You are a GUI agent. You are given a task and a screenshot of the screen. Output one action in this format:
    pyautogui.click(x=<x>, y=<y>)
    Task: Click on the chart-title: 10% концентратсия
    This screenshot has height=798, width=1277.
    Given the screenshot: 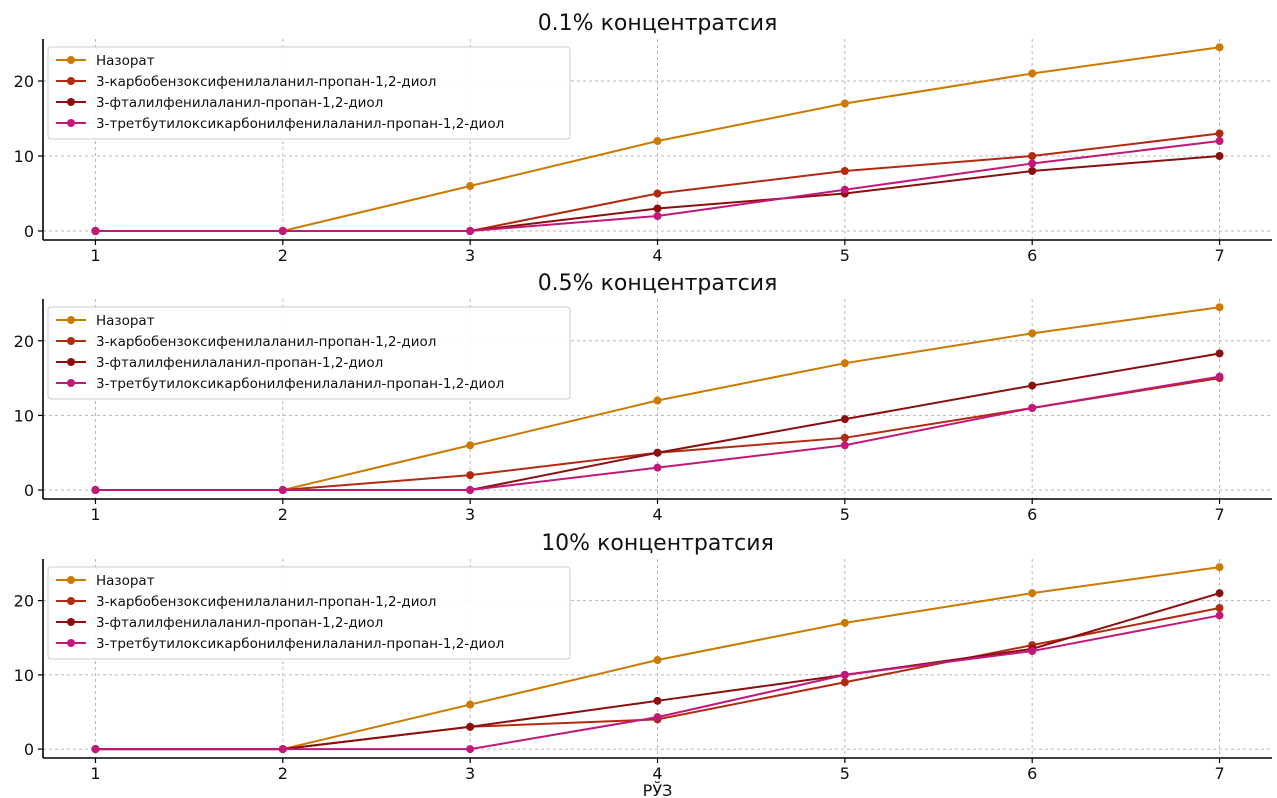 What is the action you would take?
    pyautogui.click(x=657, y=543)
    